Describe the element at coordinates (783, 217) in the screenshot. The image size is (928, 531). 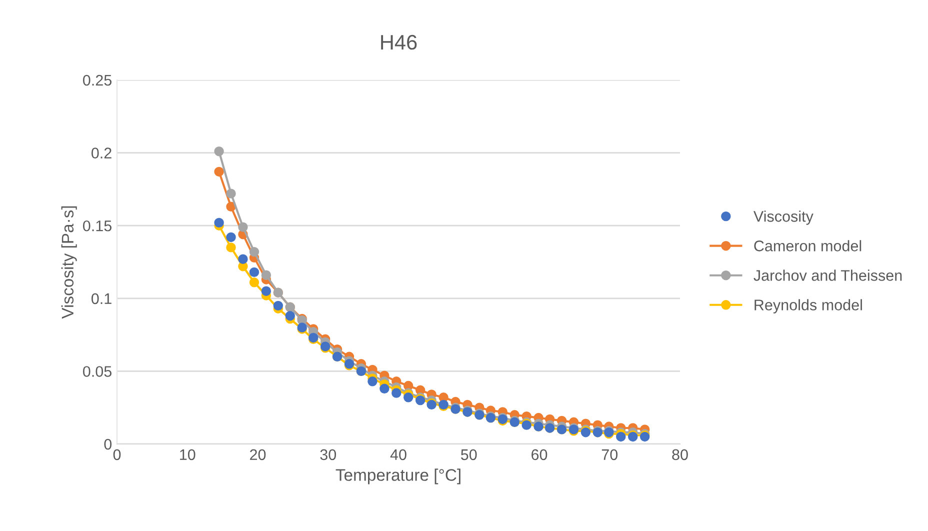
I see `legend-label: Viscosity` at that location.